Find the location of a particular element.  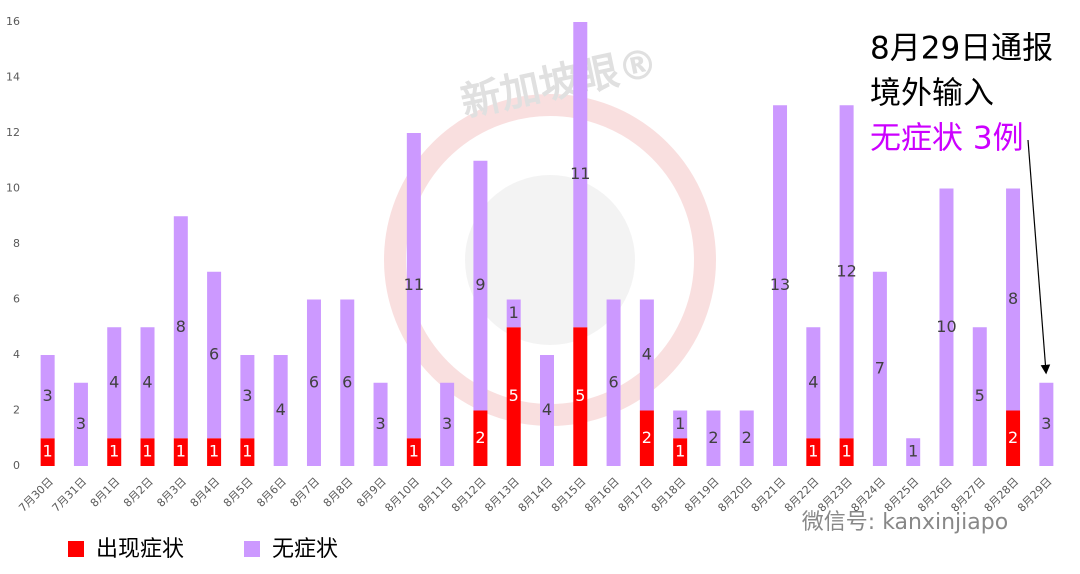

x-tick-label: 8月5日 is located at coordinates (238, 492).